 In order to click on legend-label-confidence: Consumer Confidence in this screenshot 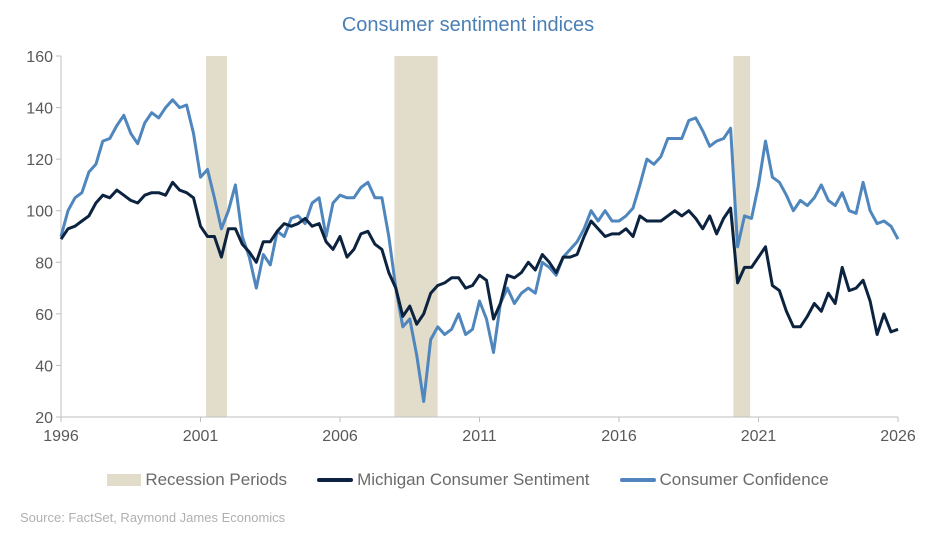, I will do `click(744, 479)`.